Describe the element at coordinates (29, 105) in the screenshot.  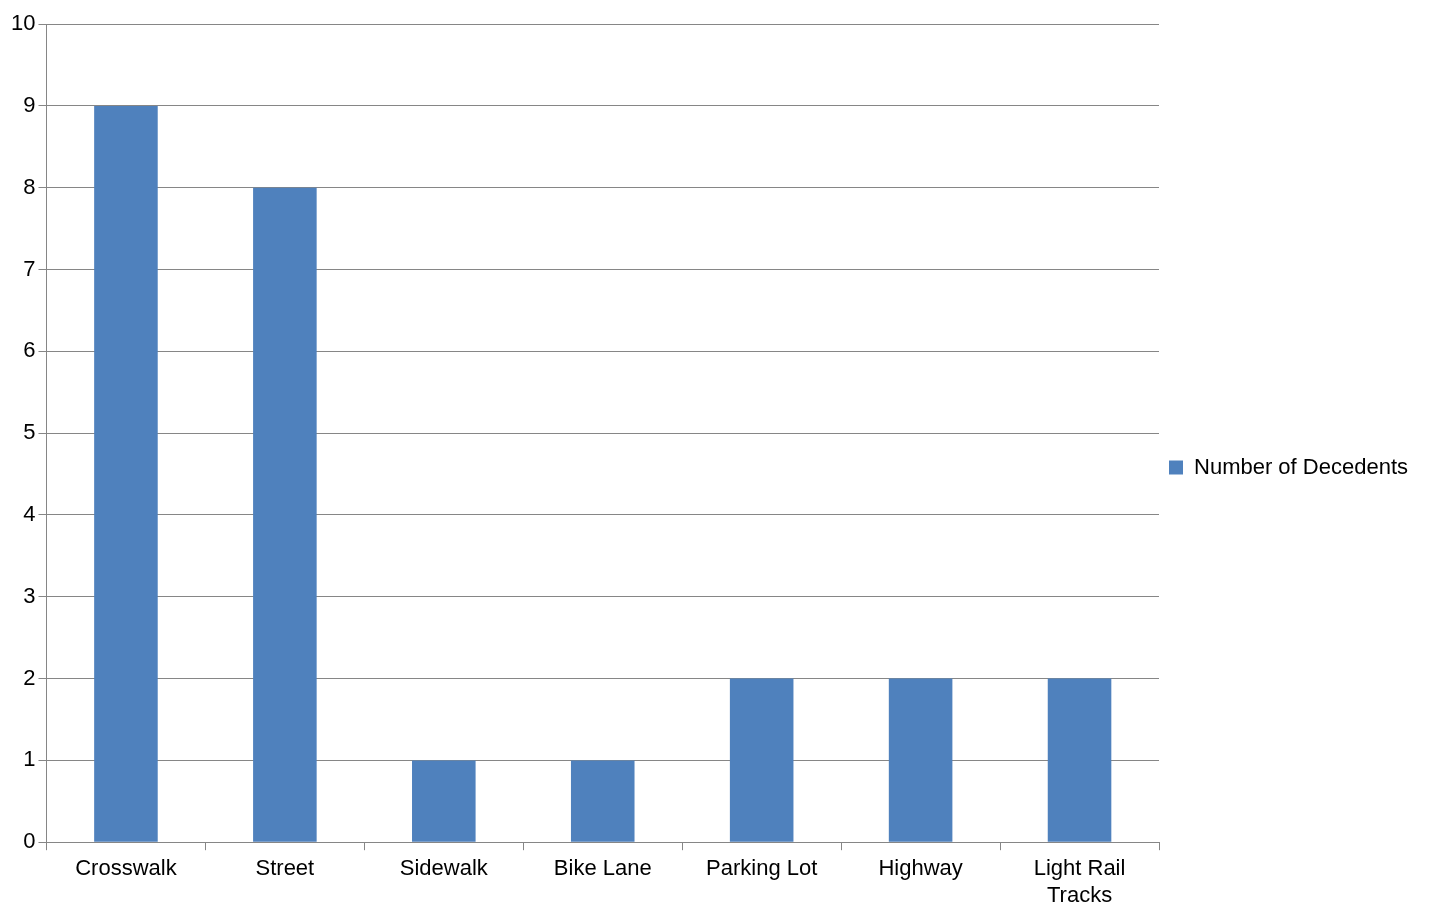
I see `y-tick-label: 9` at that location.